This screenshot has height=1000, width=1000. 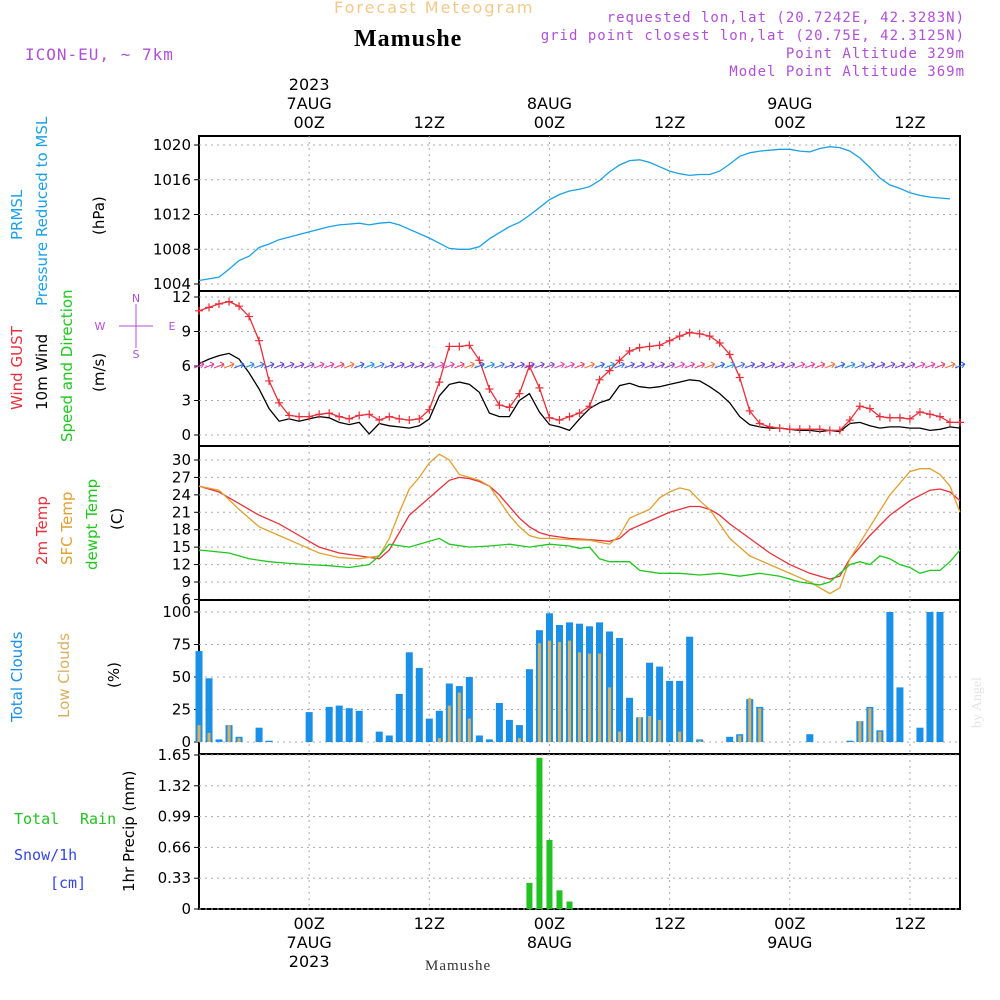 What do you see at coordinates (789, 942) in the screenshot?
I see `time-label-bottom: 9AUG` at bounding box center [789, 942].